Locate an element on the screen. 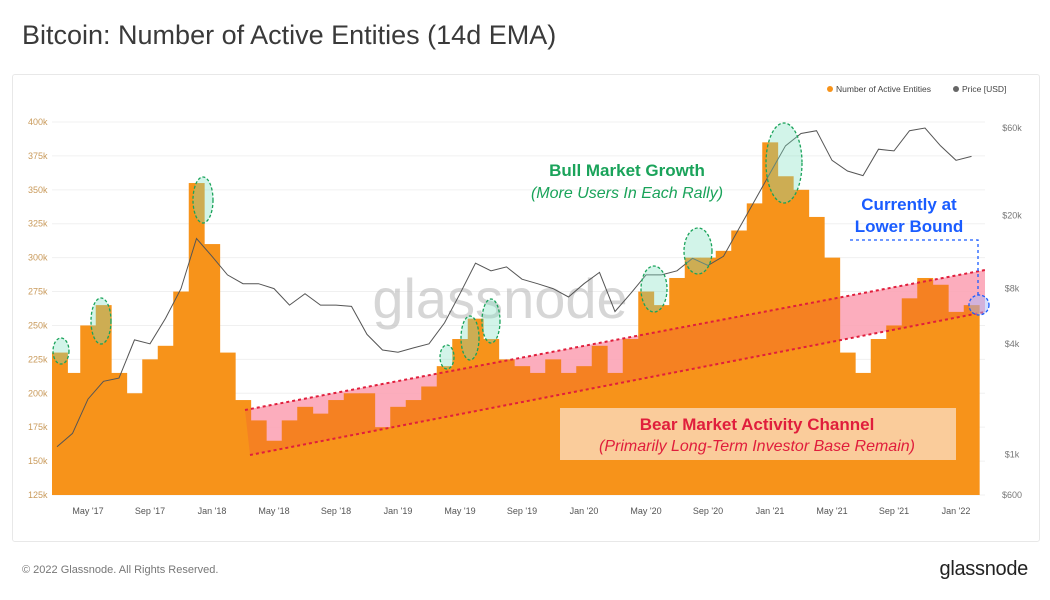 The image size is (1050, 600). x-tick-label: Sep '20 is located at coordinates (708, 511).